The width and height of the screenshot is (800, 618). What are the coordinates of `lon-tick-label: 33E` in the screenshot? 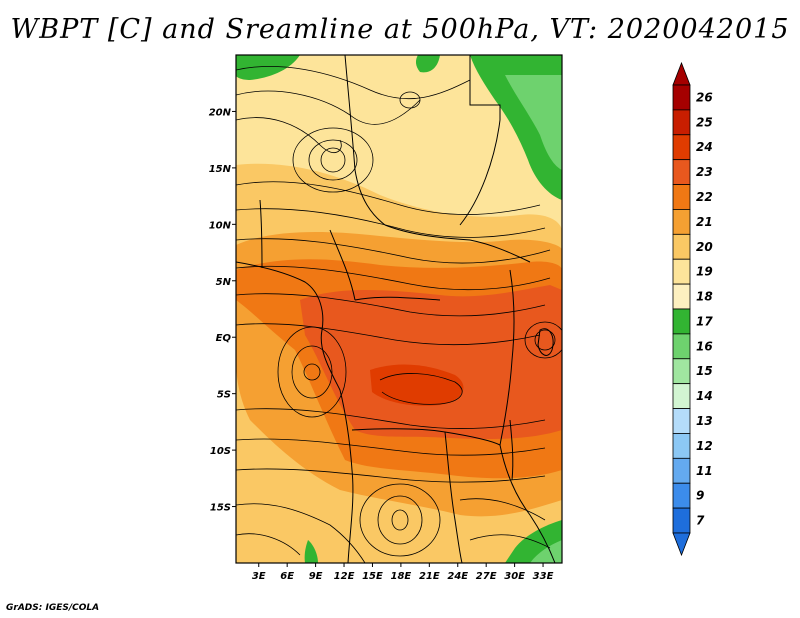 It's located at (543, 576).